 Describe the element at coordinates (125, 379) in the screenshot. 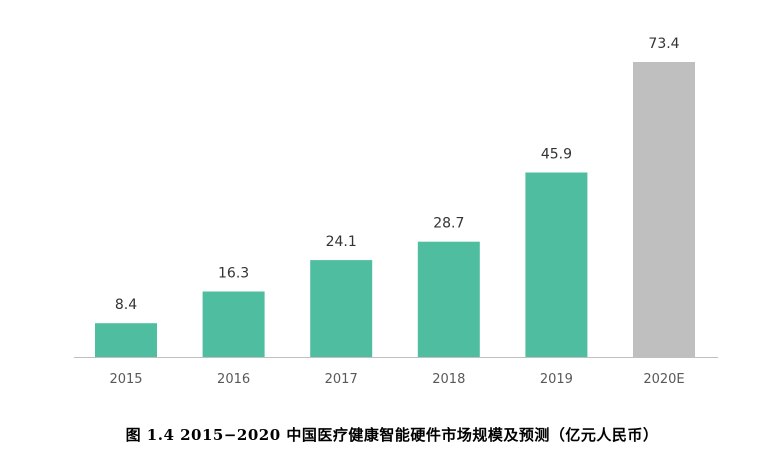

I see `x-tick-label-2015: 2015` at that location.